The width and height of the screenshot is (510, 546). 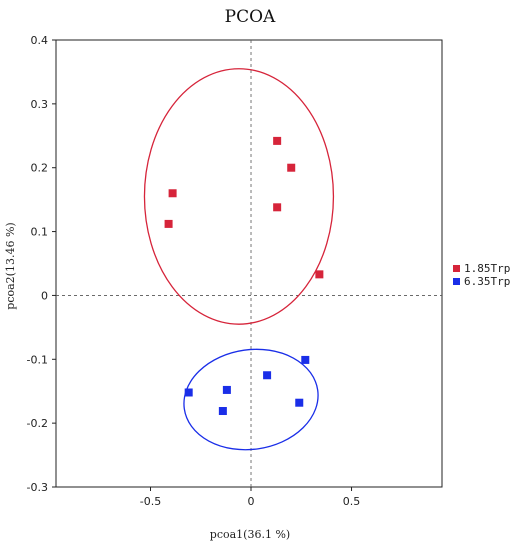 I want to click on y-tick-label: 0.3, so click(x=40, y=104).